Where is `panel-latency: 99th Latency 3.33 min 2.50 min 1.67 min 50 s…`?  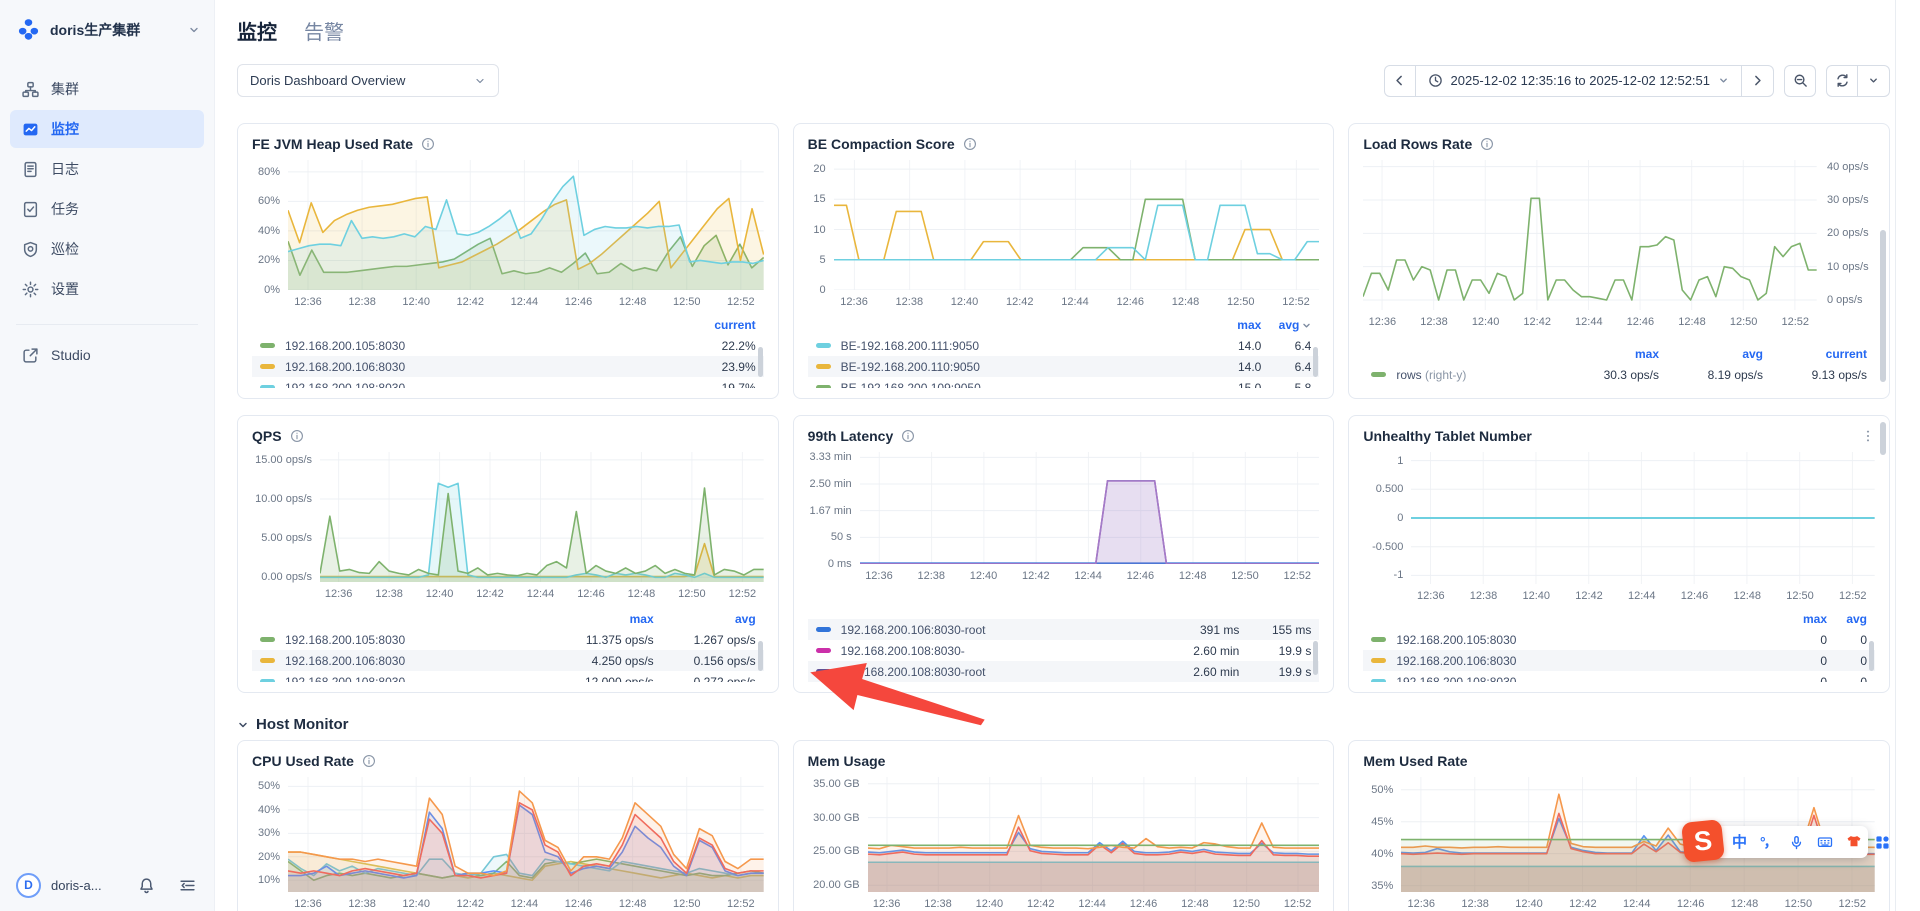 panel-latency: 99th Latency 3.33 min 2.50 min 1.67 min 50 s… is located at coordinates (1063, 554).